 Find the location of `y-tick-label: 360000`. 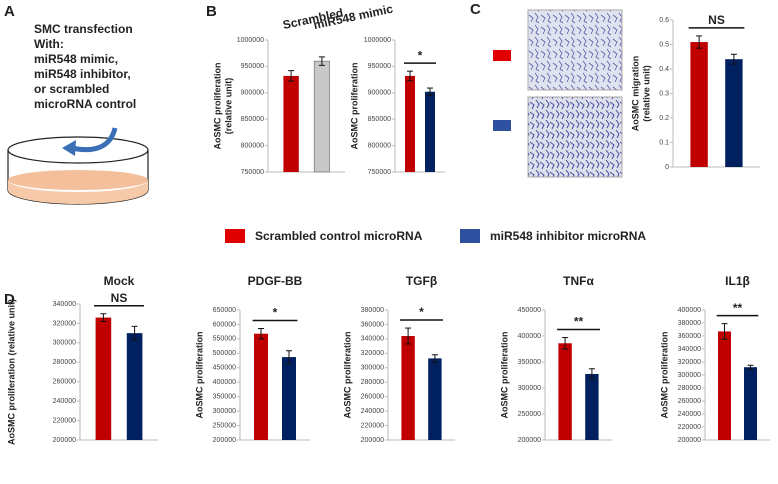

y-tick-label: 360000 is located at coordinates (689, 336).